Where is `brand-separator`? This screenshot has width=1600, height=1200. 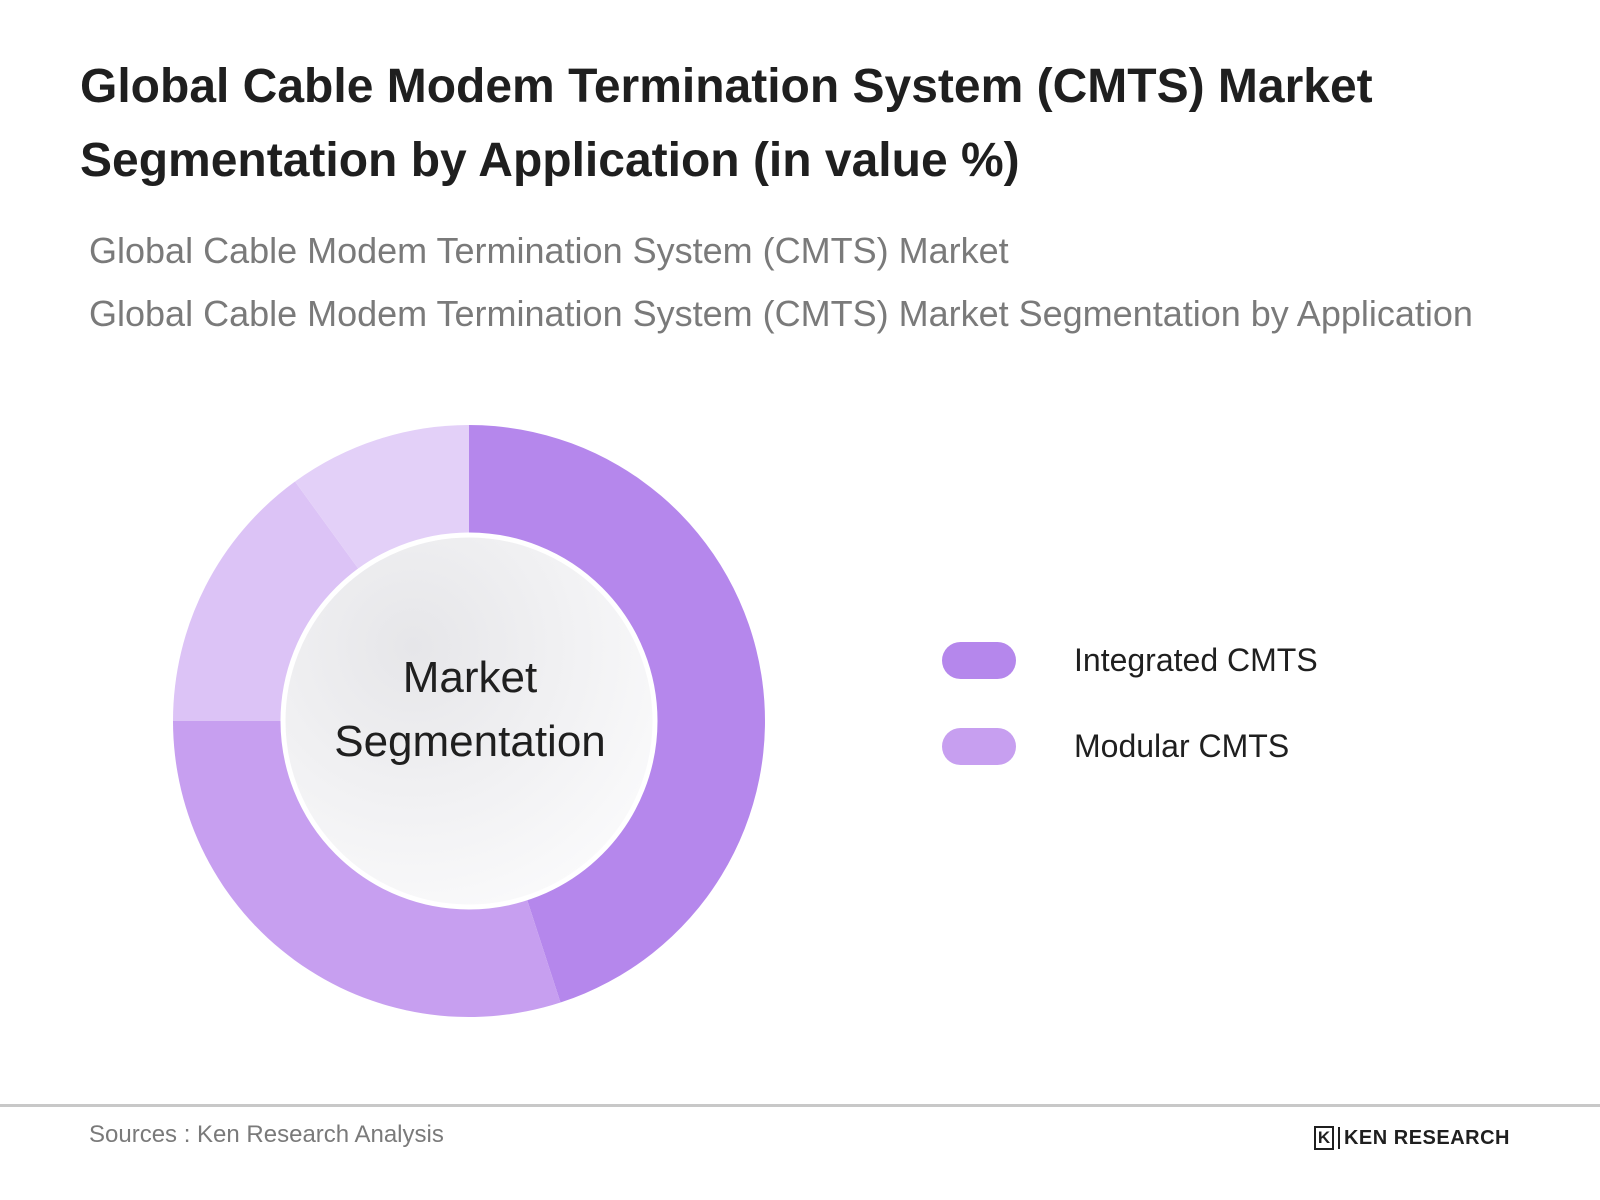 brand-separator is located at coordinates (1338, 1138).